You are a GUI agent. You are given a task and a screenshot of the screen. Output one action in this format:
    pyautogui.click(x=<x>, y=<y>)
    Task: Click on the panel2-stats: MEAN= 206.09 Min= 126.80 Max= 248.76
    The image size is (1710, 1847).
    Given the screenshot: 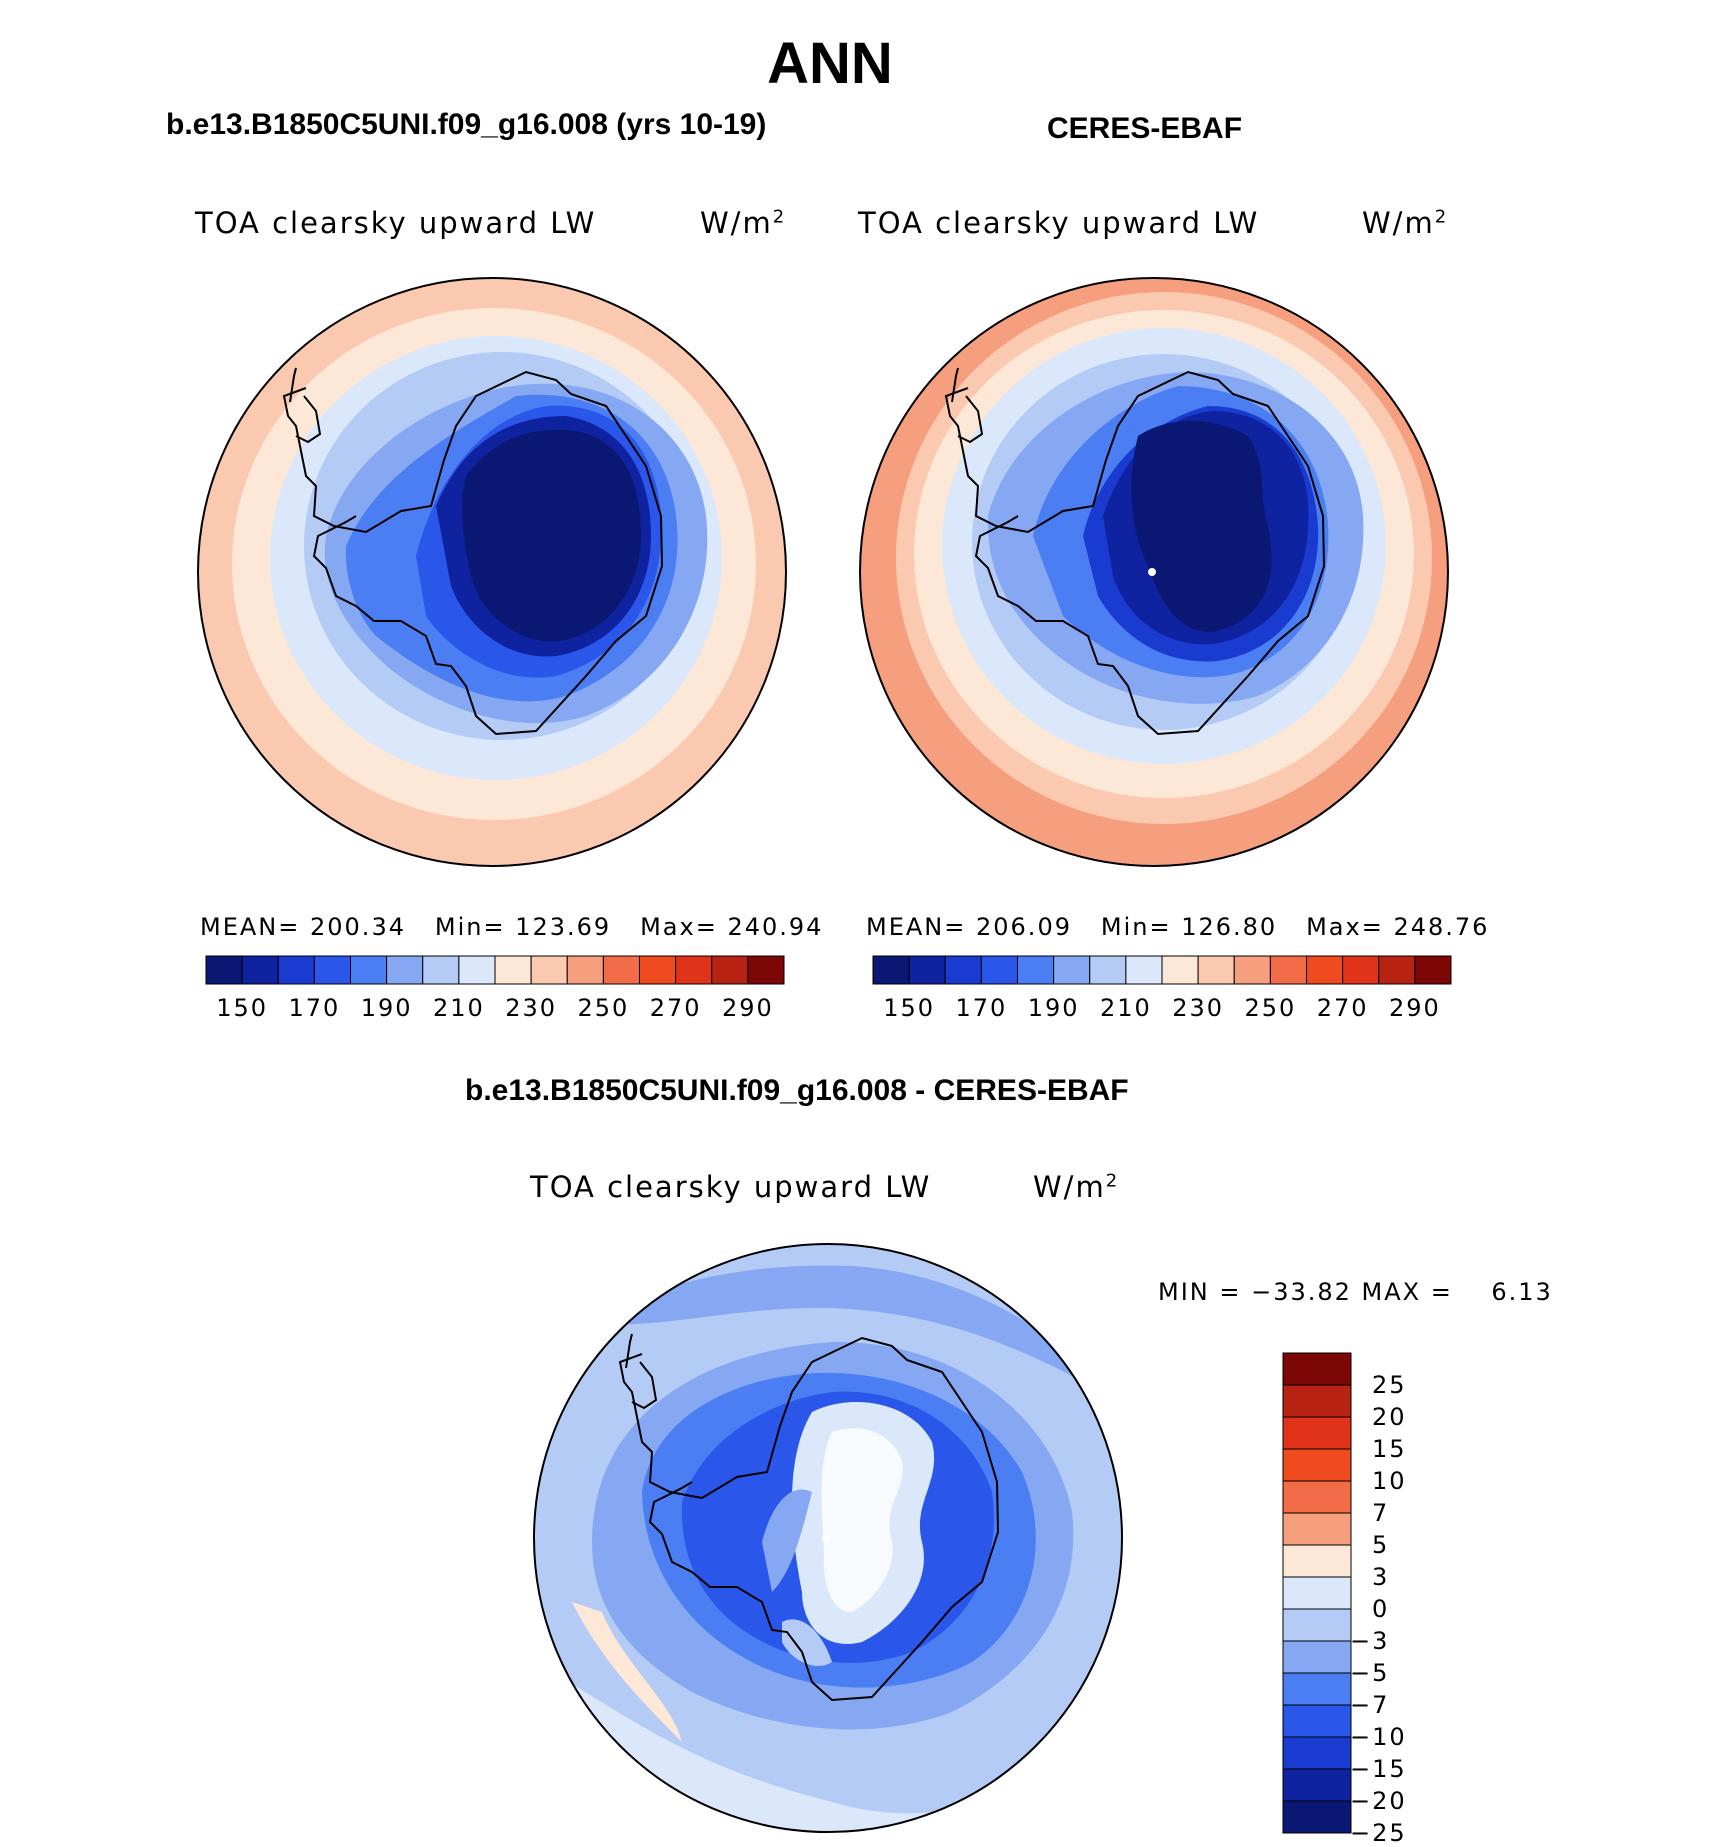 What is the action you would take?
    pyautogui.click(x=1178, y=927)
    